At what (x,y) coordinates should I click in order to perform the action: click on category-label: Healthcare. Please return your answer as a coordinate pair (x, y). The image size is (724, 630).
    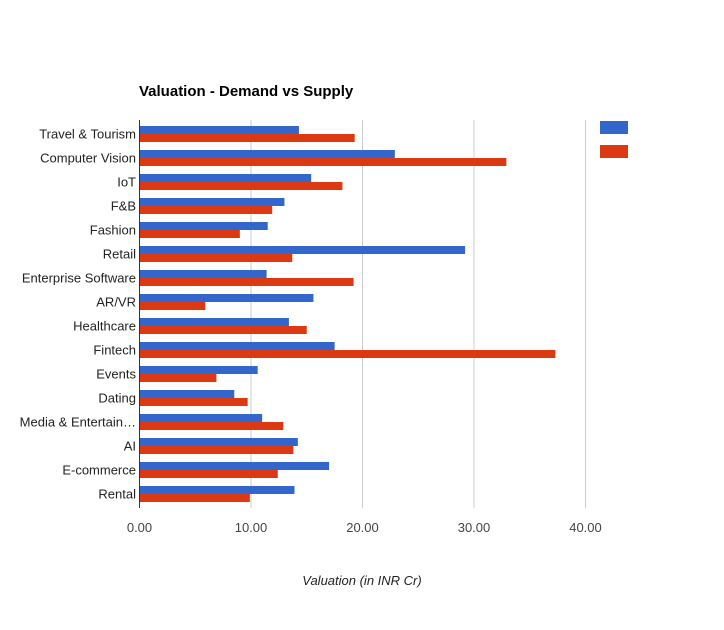
    Looking at the image, I should click on (104, 326).